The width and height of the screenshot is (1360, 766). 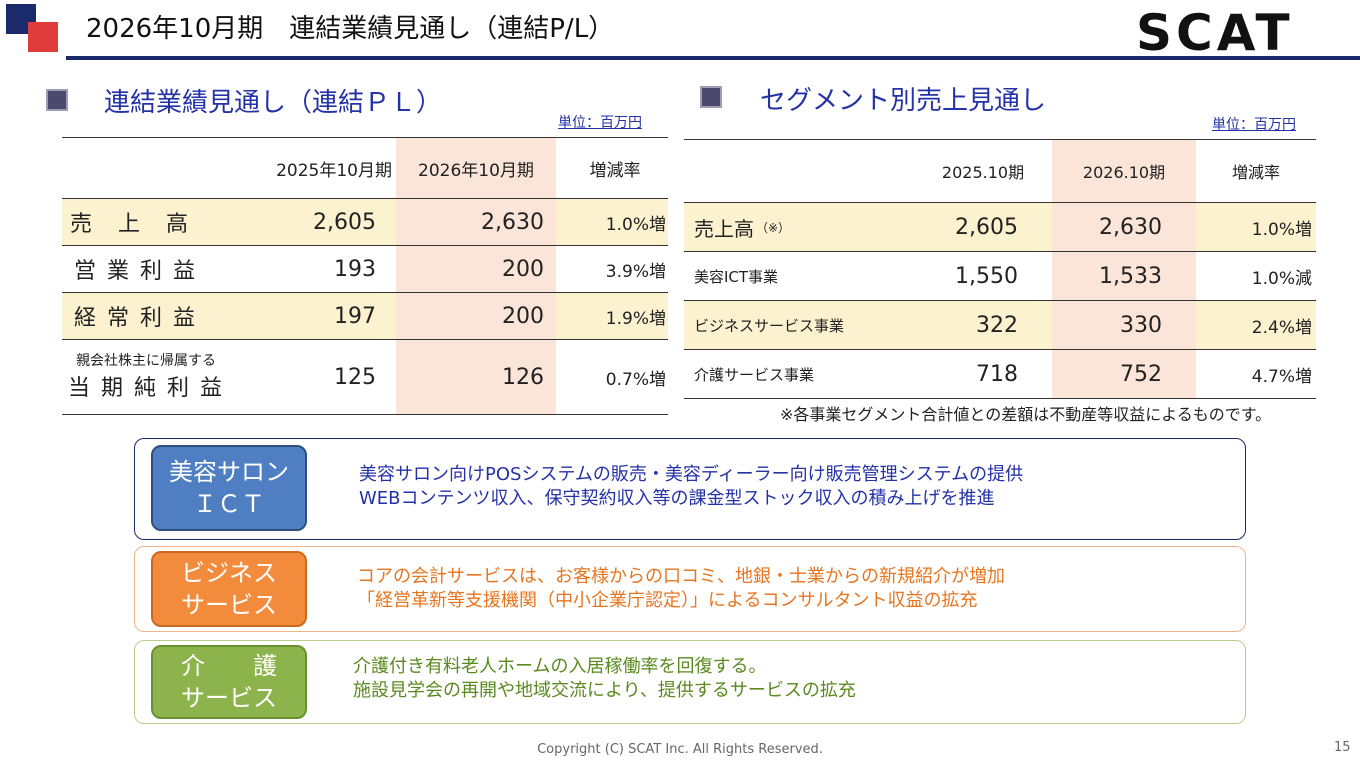 I want to click on pl-col-2026: 2026年10月期, so click(x=476, y=170).